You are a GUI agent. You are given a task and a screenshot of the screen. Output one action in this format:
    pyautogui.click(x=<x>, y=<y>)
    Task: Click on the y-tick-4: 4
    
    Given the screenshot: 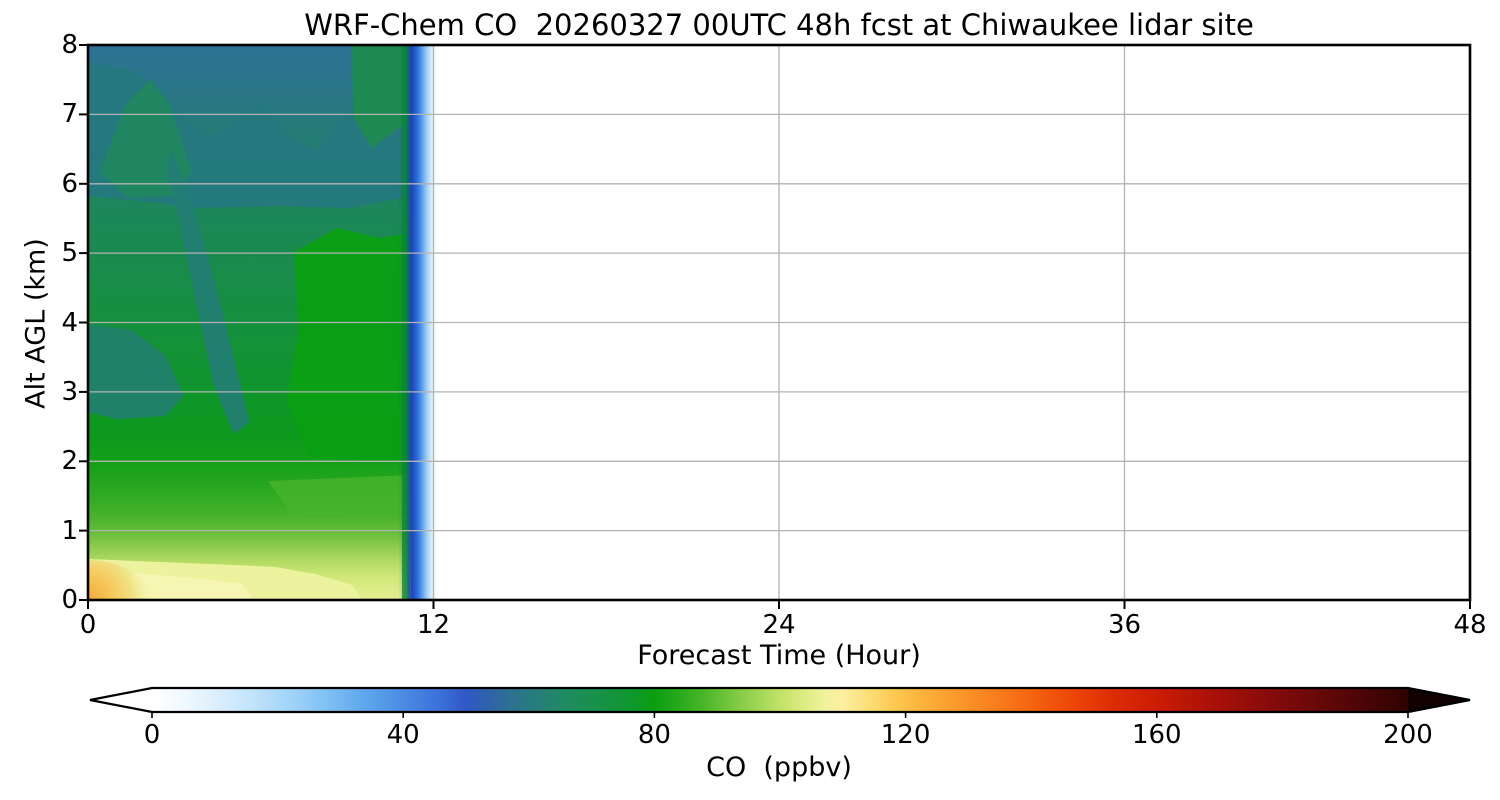 What is the action you would take?
    pyautogui.click(x=69, y=322)
    